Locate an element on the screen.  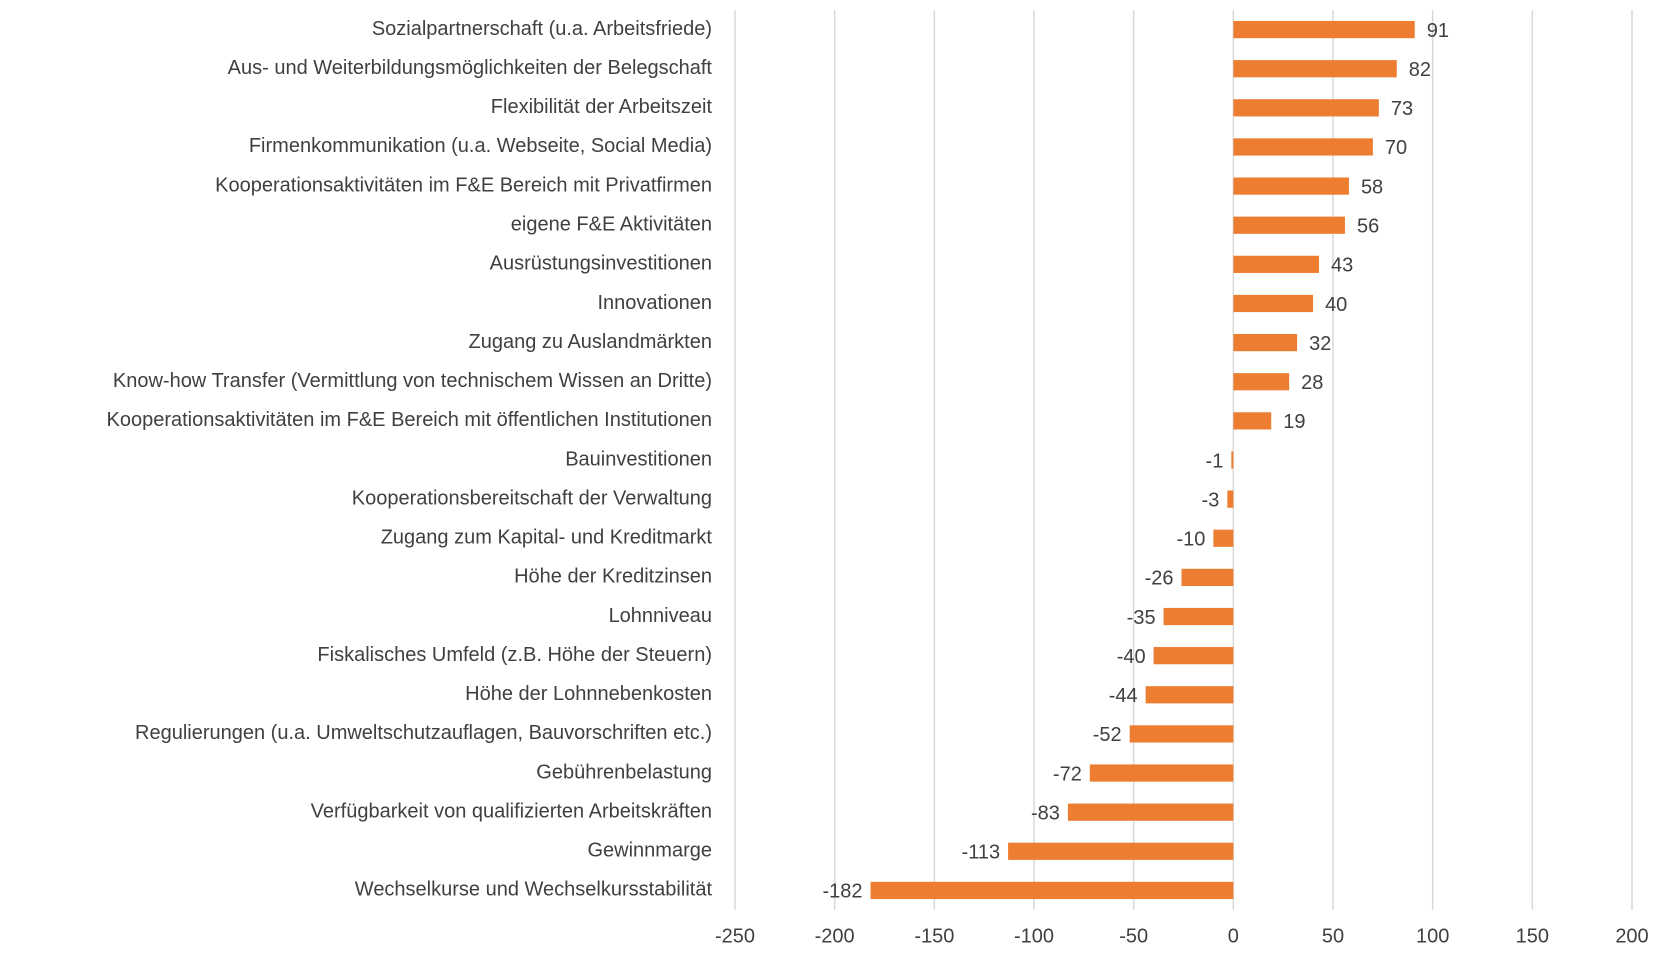
x-tick-label: -150 is located at coordinates (934, 936).